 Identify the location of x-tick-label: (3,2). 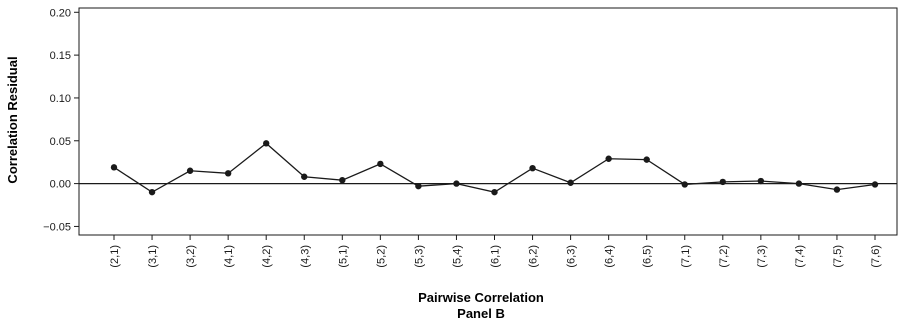
(191, 256).